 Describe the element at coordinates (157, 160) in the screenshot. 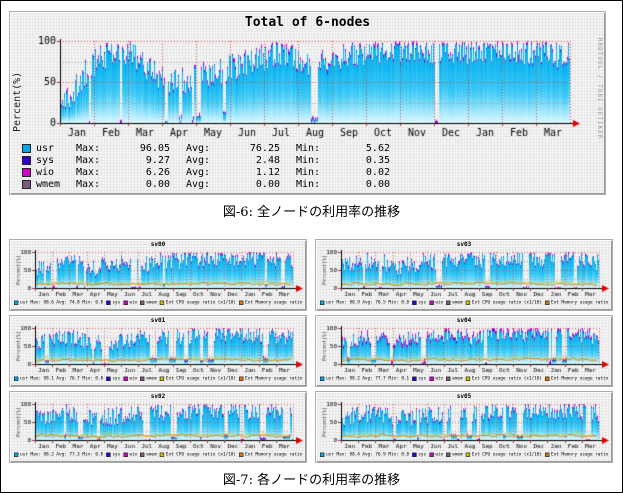

I see `sys-max-value: 9.27` at that location.